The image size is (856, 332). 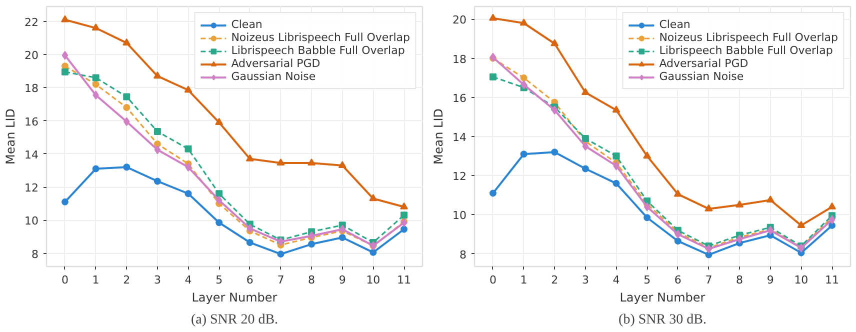 I want to click on text: (b) SNR 30 dB., so click(x=662, y=320).